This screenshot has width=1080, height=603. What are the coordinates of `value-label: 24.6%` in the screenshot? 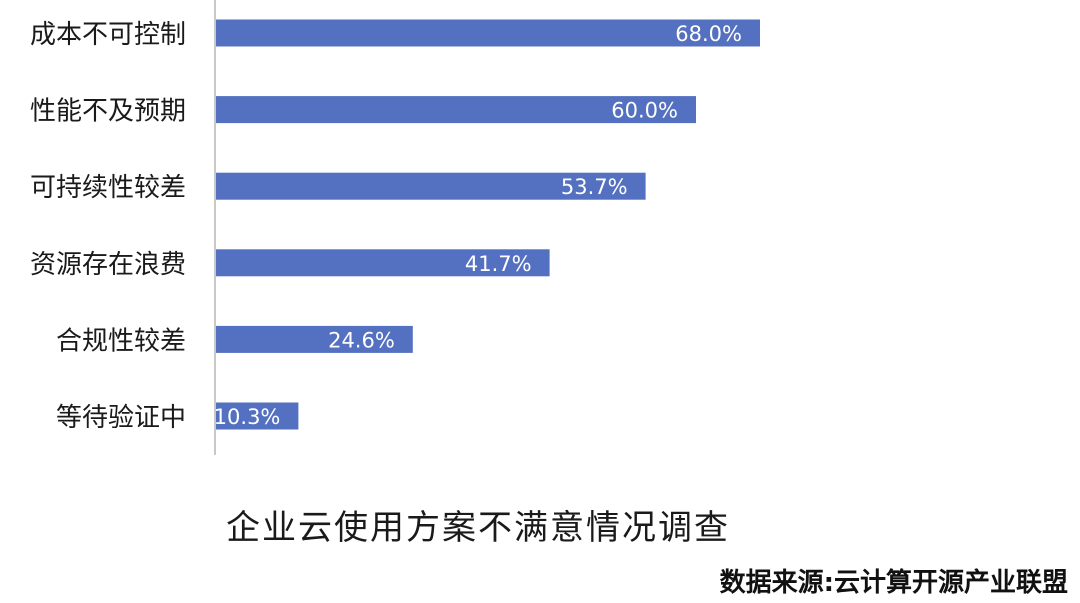 It's located at (361, 340).